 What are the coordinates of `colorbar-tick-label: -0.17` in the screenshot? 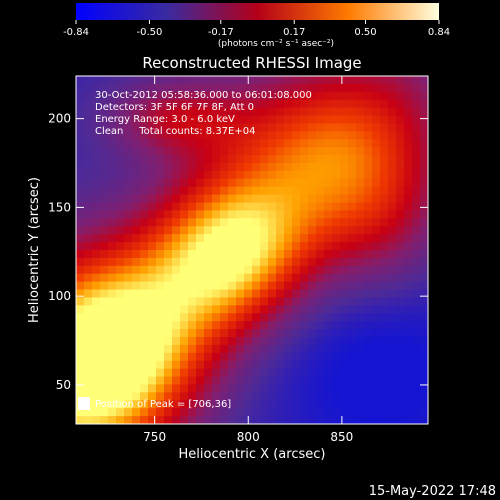 It's located at (221, 32).